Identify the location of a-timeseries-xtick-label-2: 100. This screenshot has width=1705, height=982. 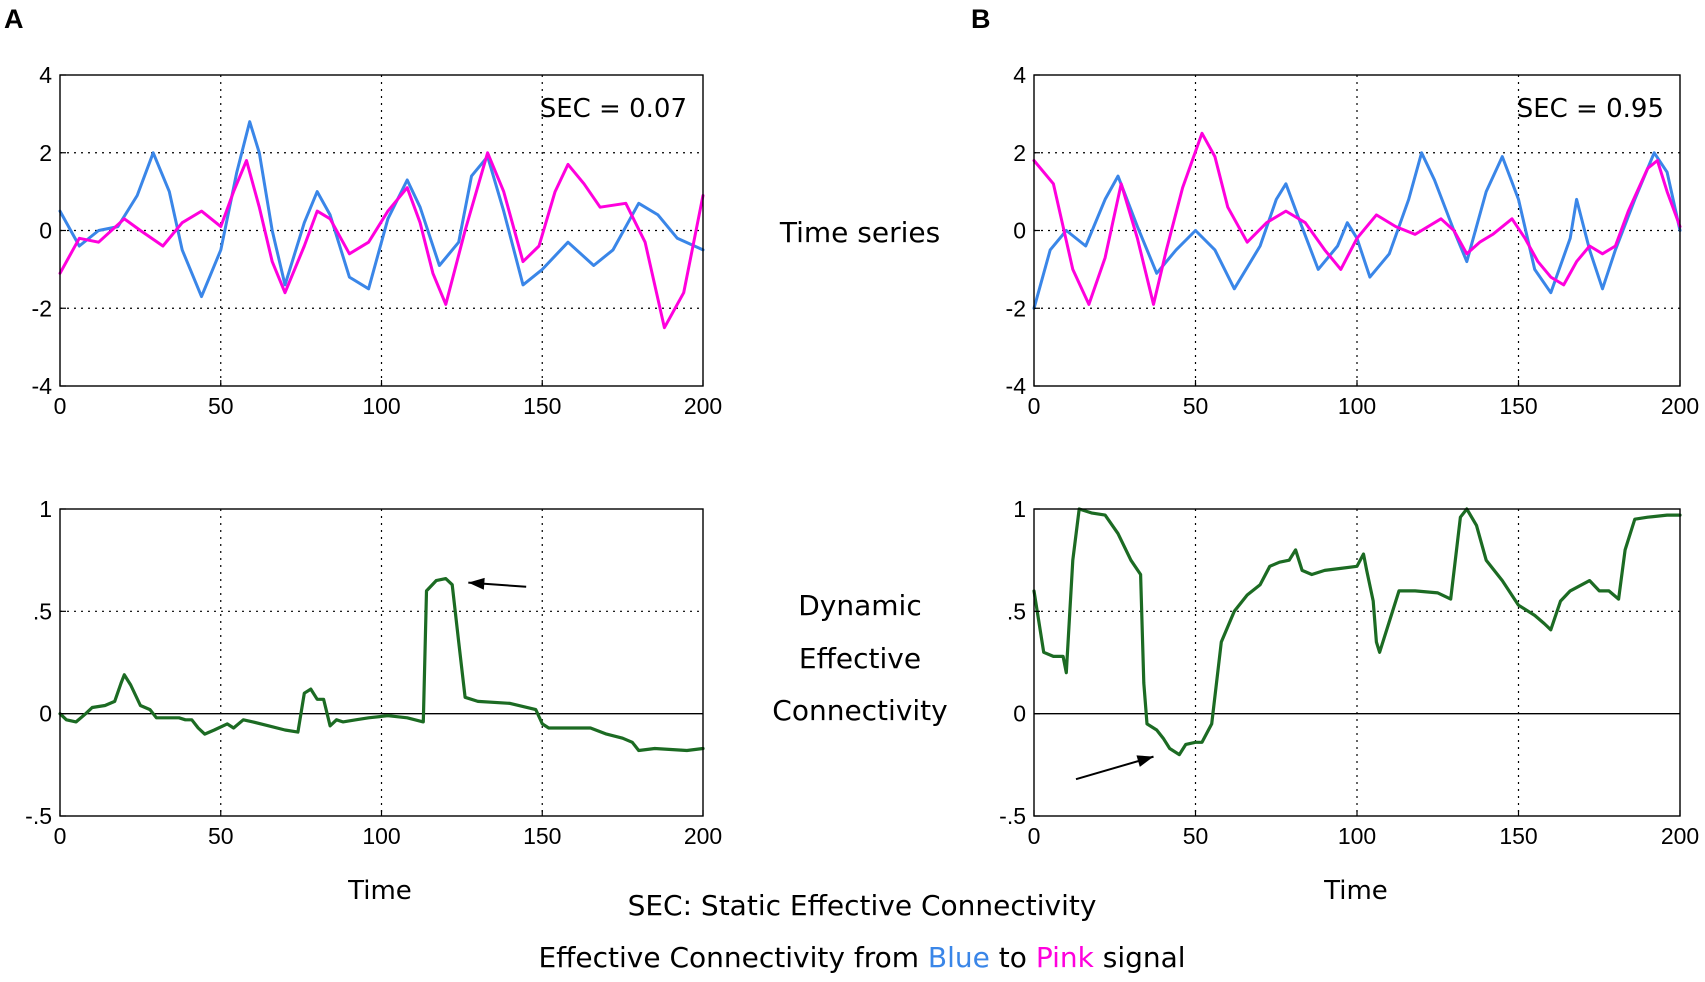
(381, 406).